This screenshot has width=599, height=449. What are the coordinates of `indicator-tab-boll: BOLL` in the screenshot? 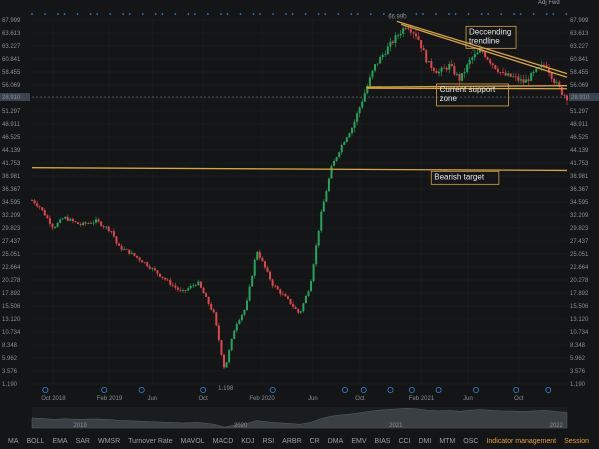 It's located at (35, 441).